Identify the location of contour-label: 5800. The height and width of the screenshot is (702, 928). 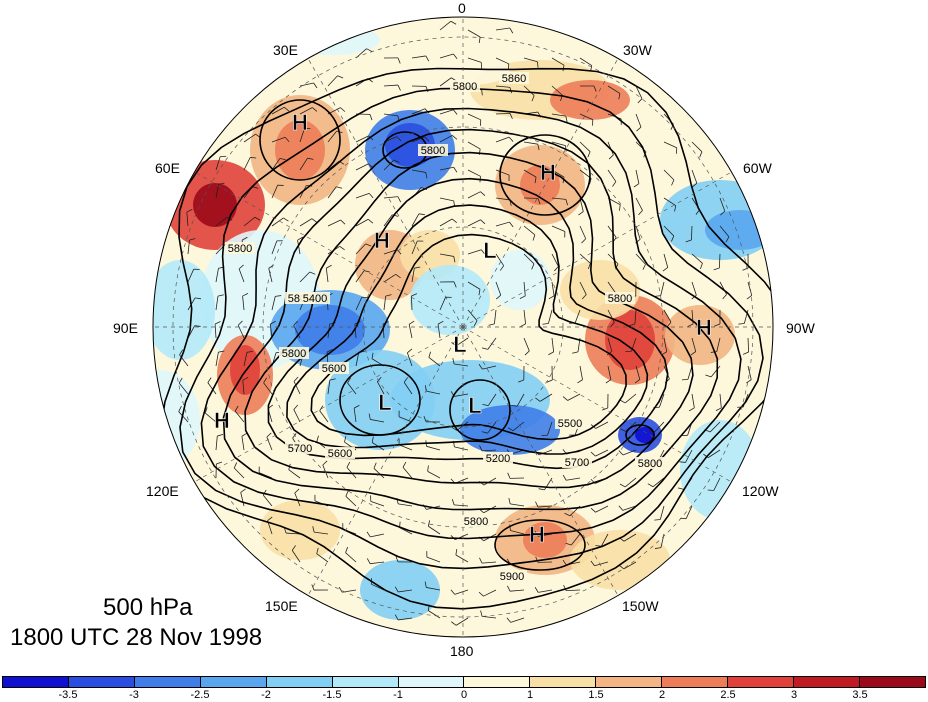
(294, 353).